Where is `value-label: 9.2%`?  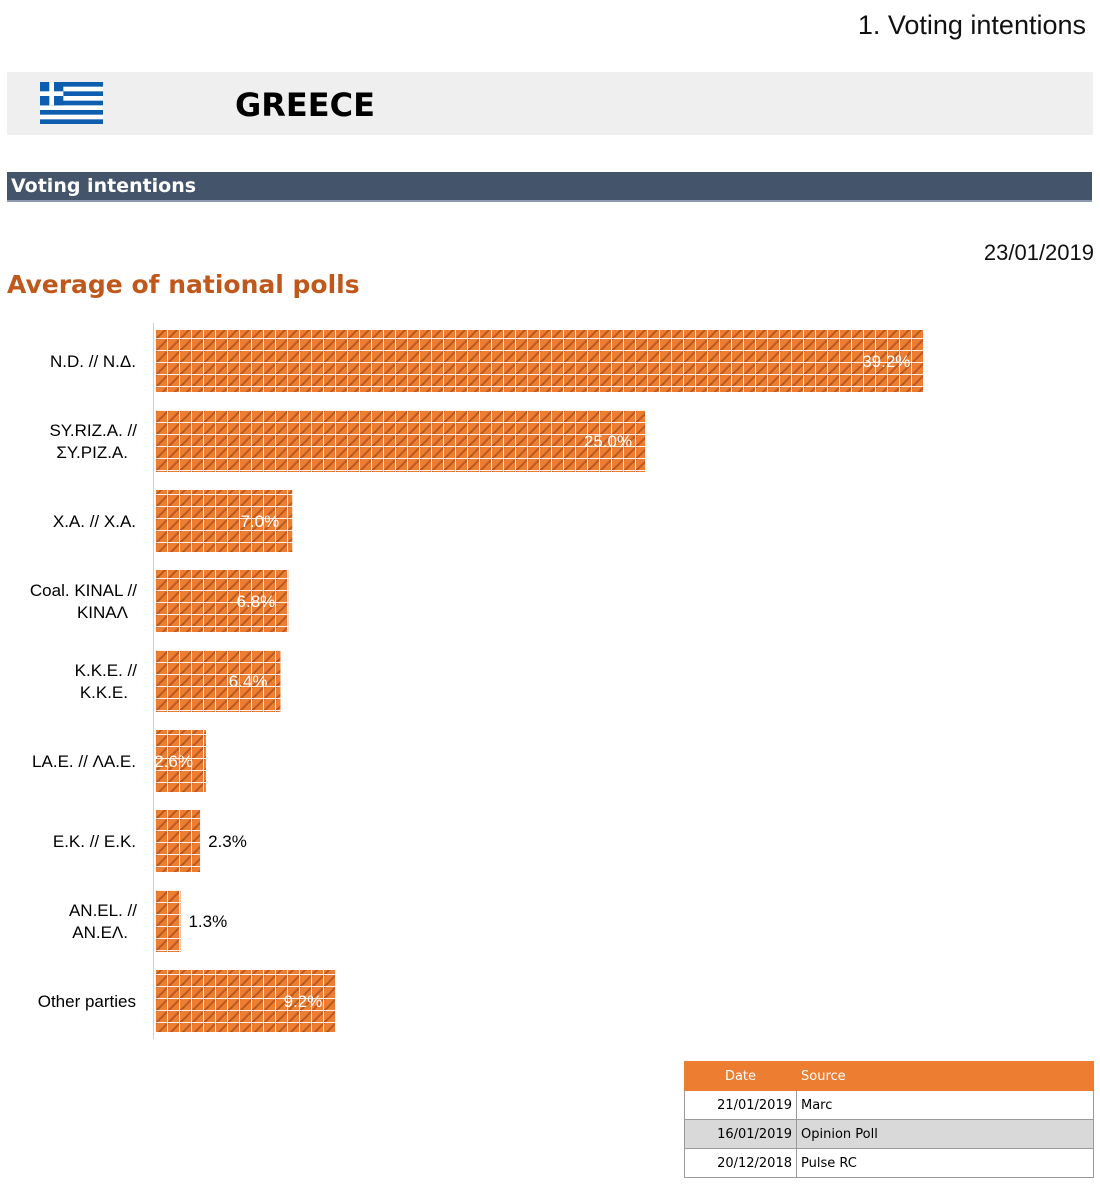 value-label: 9.2% is located at coordinates (303, 1001).